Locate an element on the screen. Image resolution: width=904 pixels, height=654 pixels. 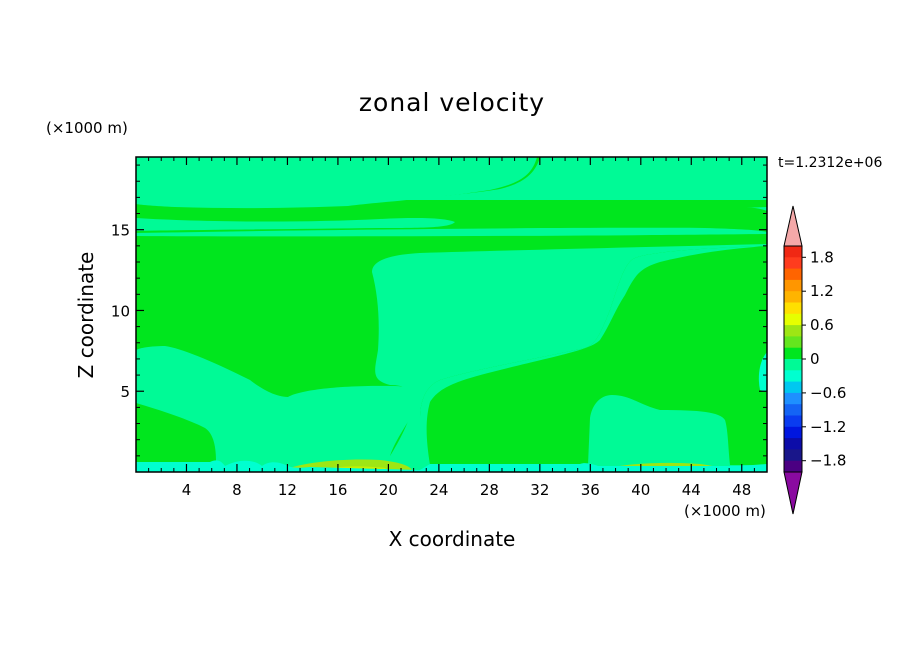
x-axis-label: X coordinate is located at coordinates (452, 539).